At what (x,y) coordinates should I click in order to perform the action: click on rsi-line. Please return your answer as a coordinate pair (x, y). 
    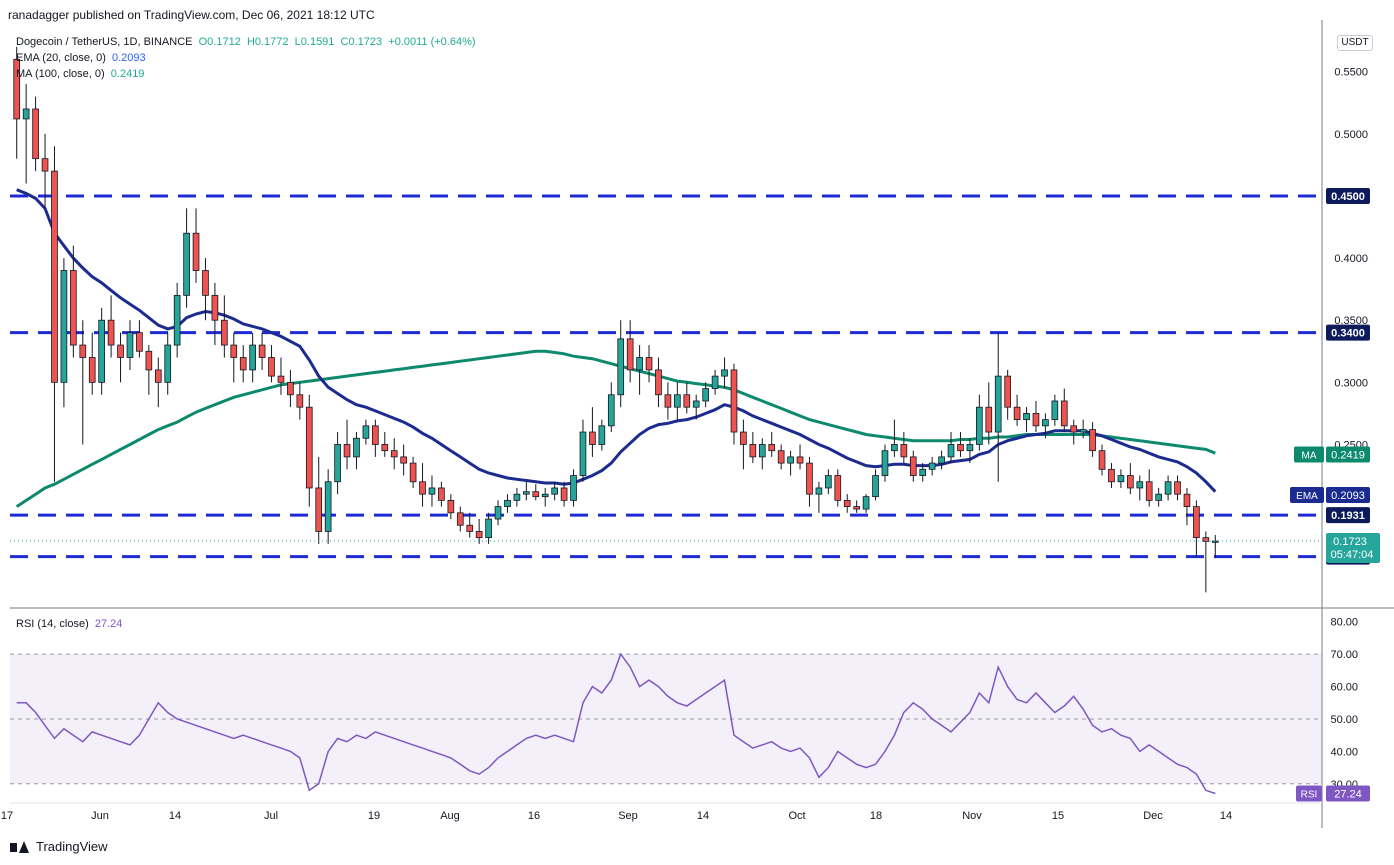
    Looking at the image, I should click on (616, 723).